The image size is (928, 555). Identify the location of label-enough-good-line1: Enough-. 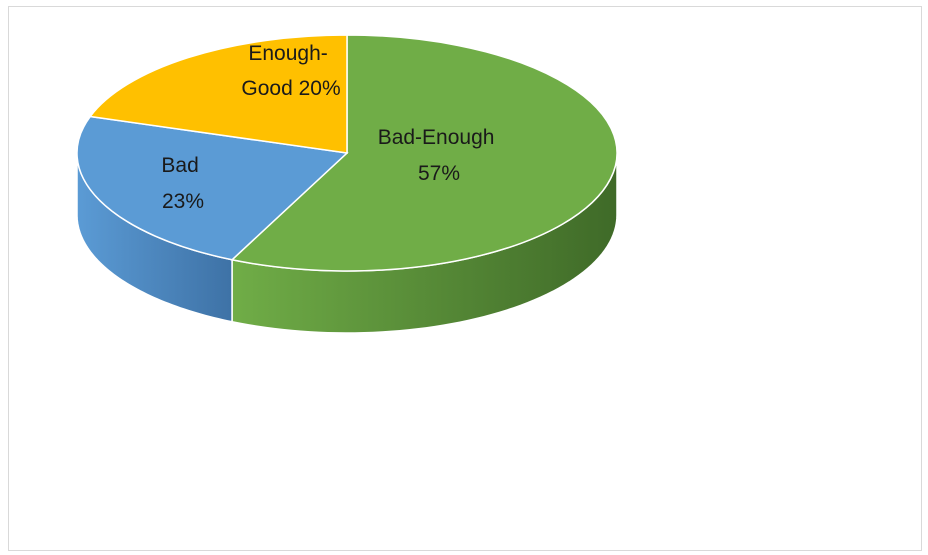
(287, 53).